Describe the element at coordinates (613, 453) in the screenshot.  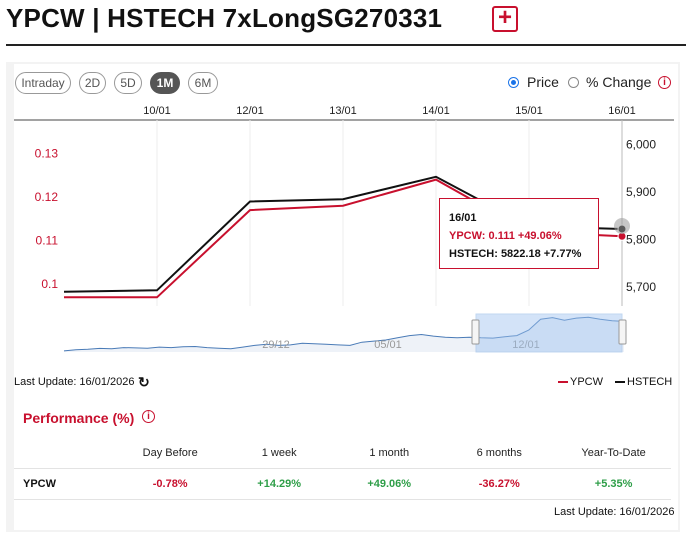
I see `column-header: Year-To-Date` at that location.